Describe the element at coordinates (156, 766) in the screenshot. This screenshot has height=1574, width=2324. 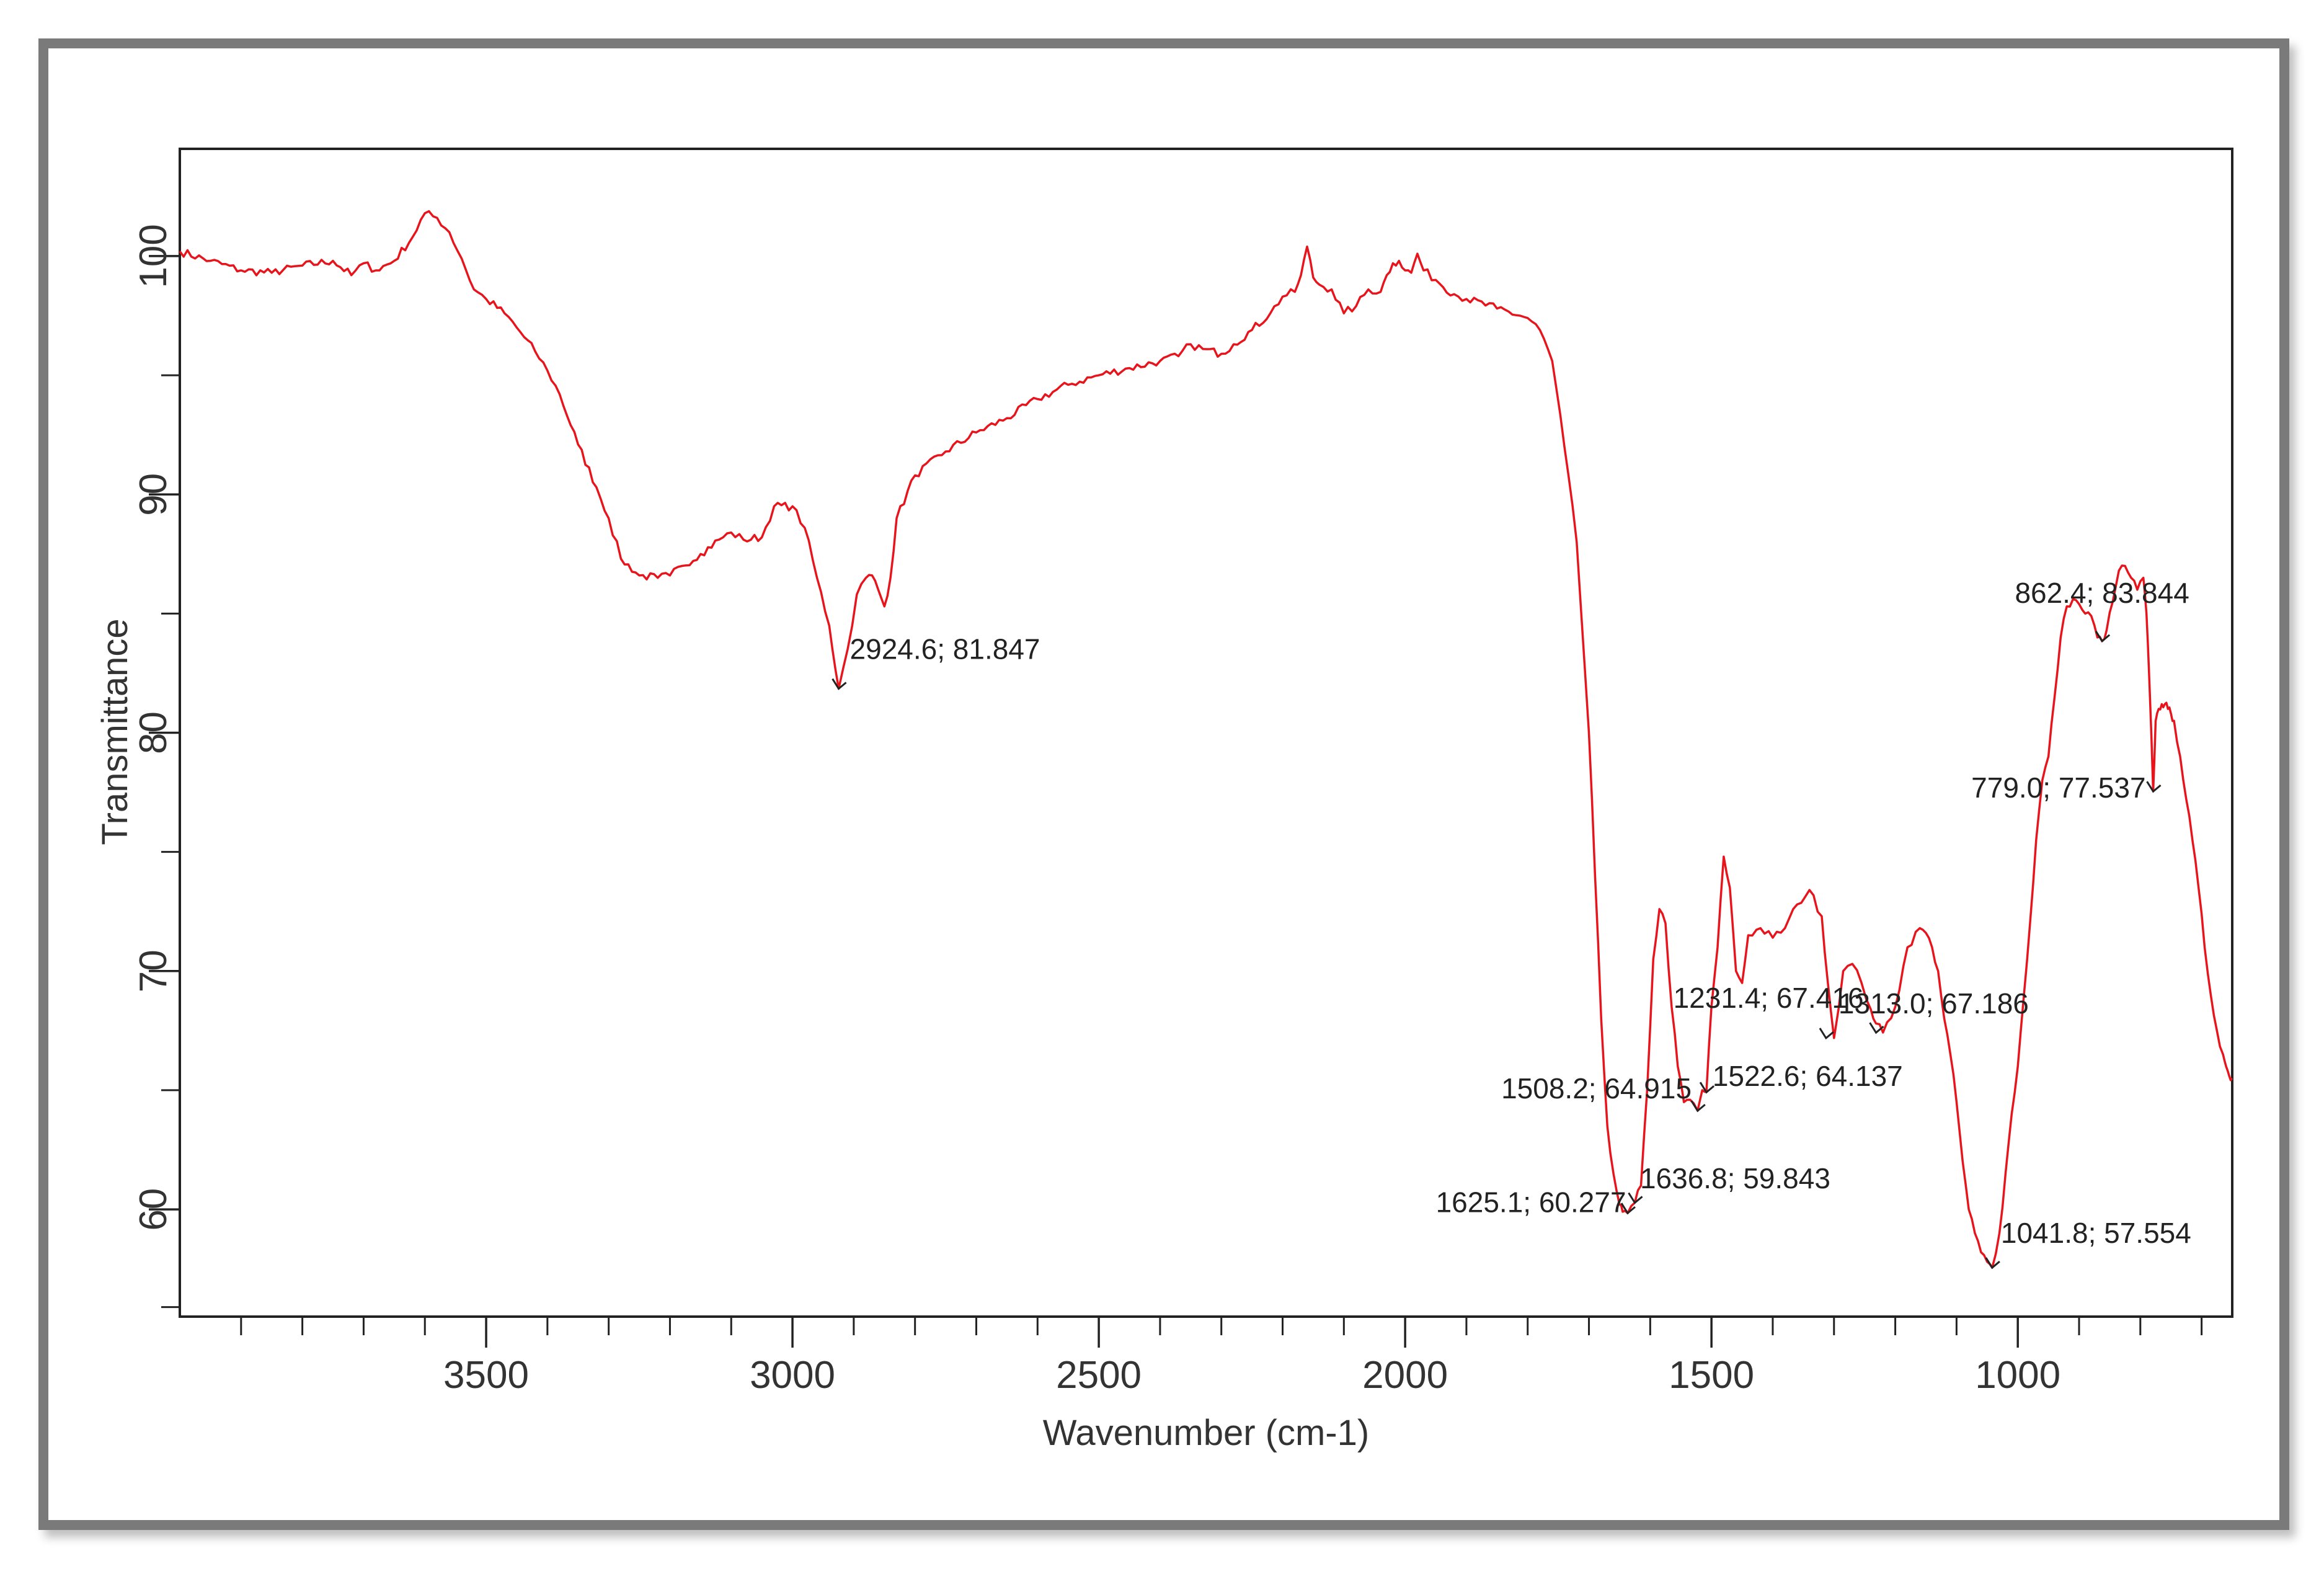
I see `y-axis-ticks: 60 70 80 90 100` at that location.